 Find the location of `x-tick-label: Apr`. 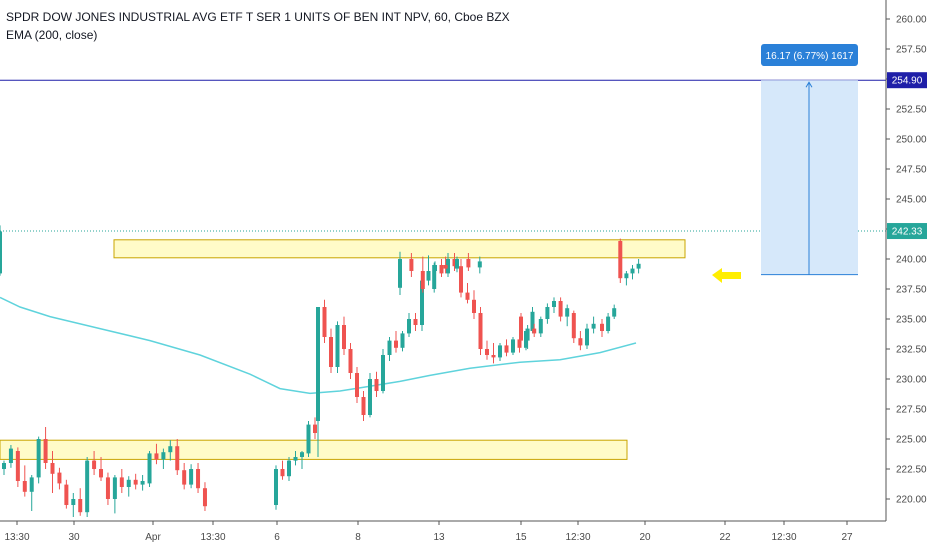

x-tick-label: Apr is located at coordinates (153, 537).